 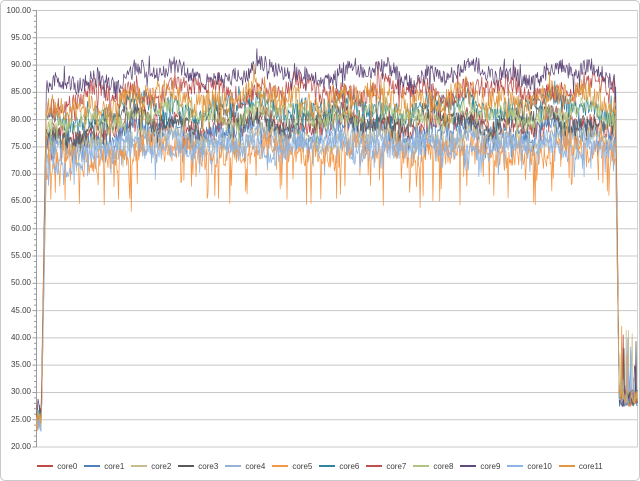 I want to click on y-axis-tick-label: 35.00, so click(x=20, y=365).